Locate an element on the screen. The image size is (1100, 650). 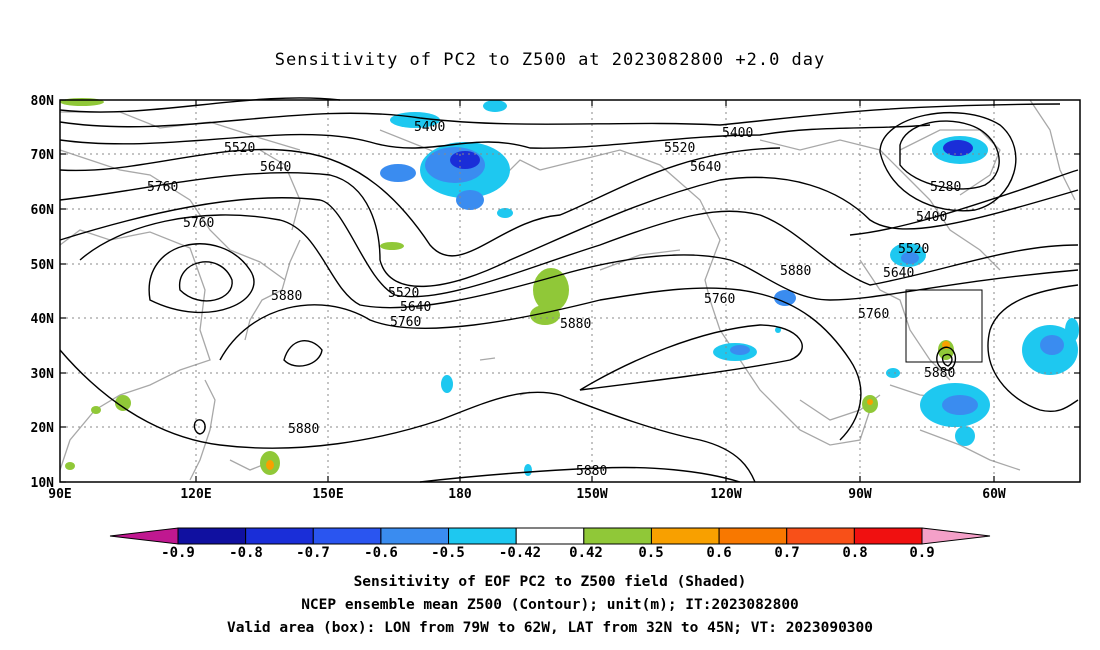
colorbar-label: -0.9 is located at coordinates (178, 553).